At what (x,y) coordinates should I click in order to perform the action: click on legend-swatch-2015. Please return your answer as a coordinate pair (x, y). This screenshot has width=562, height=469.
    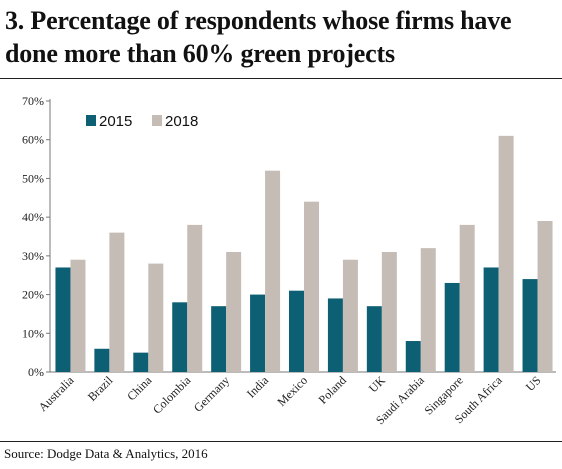
    Looking at the image, I should click on (91, 120).